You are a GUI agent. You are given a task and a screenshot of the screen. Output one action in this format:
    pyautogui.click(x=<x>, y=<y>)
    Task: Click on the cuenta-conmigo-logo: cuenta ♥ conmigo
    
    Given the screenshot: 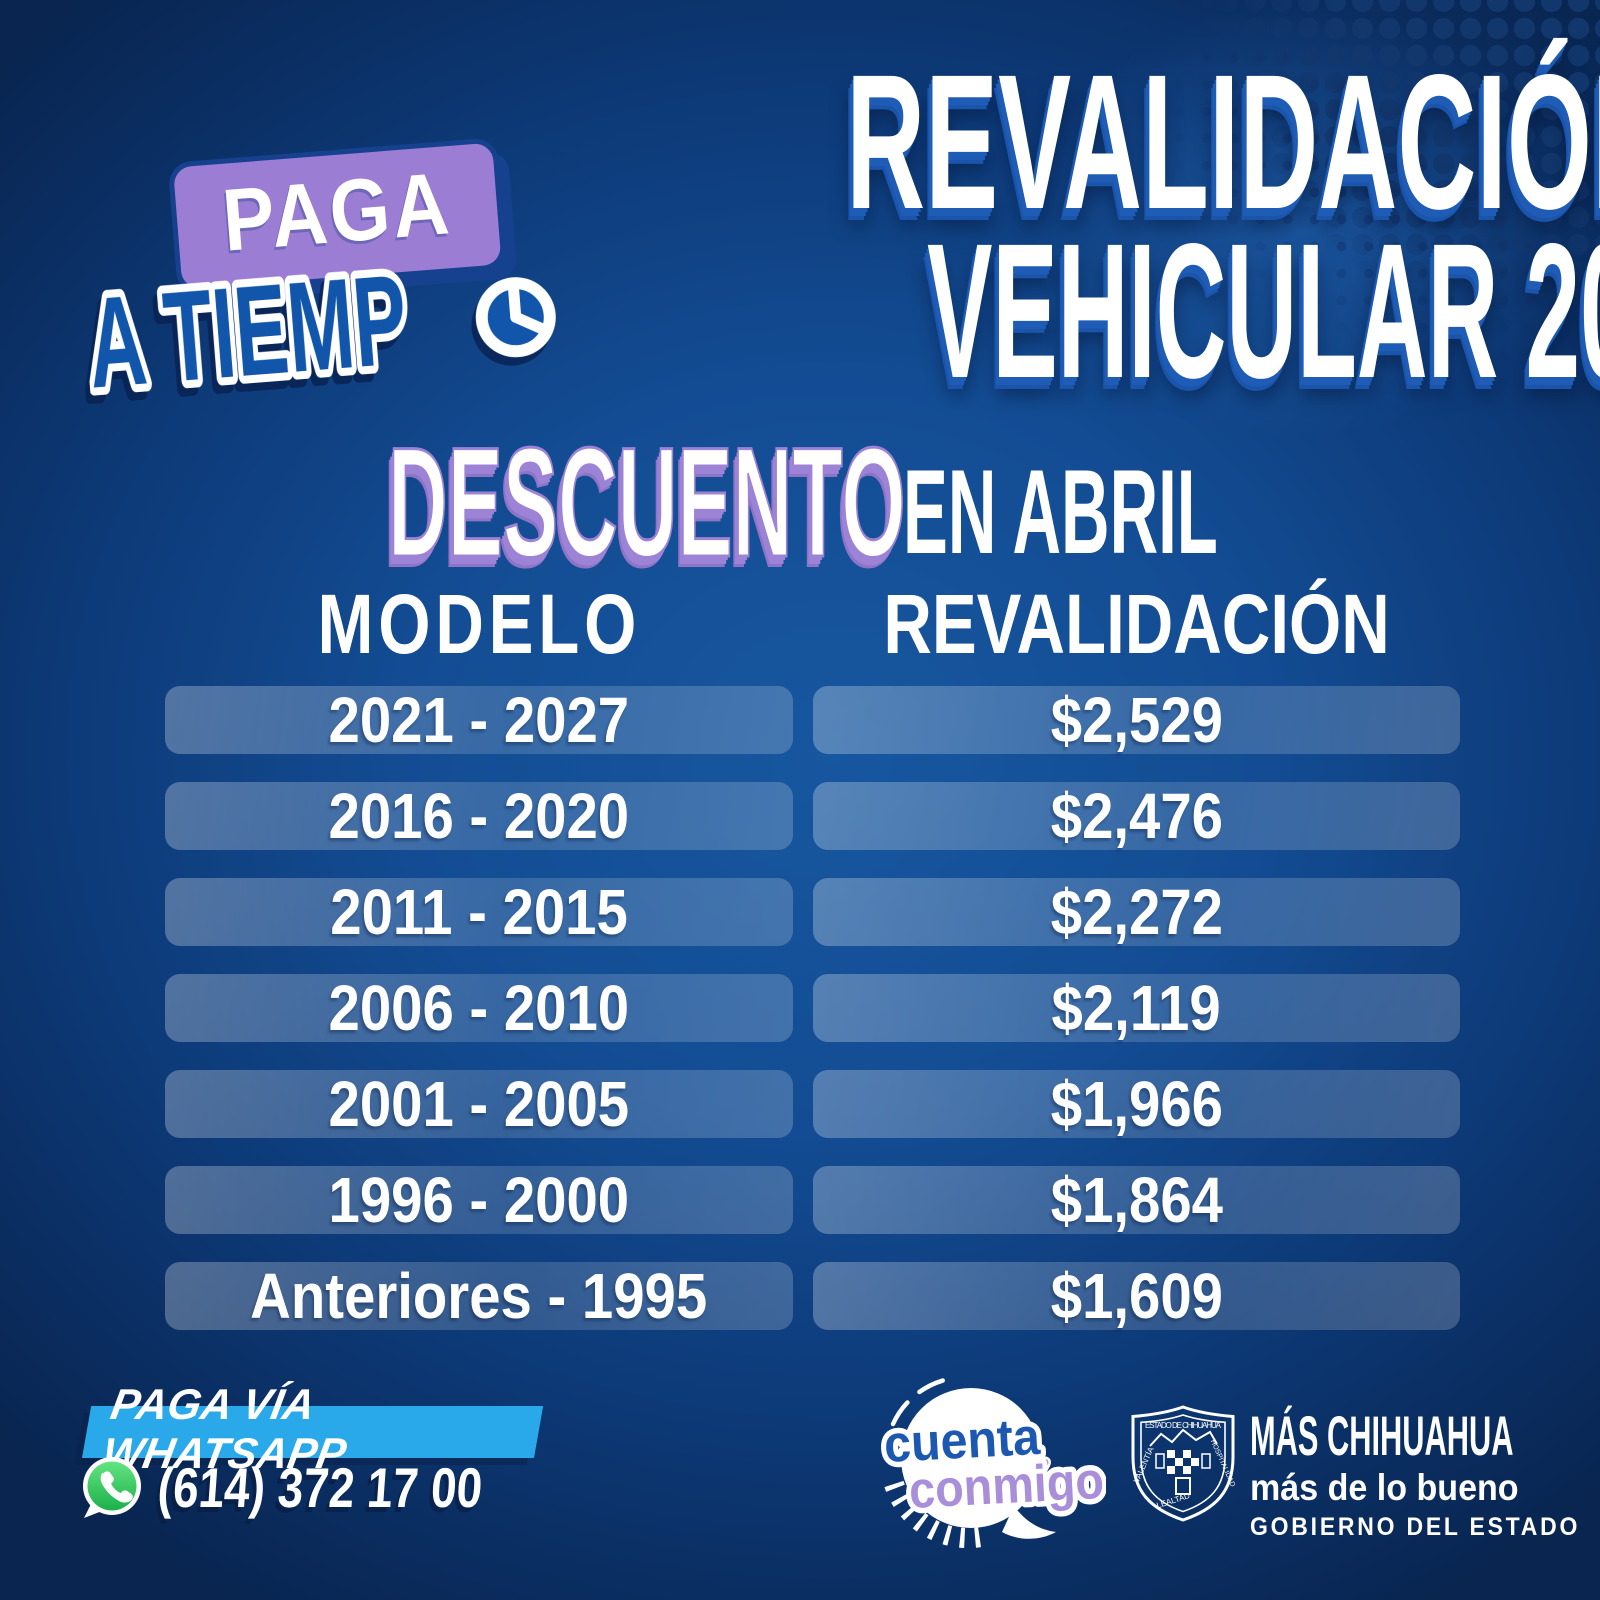 What is the action you would take?
    pyautogui.click(x=991, y=1461)
    